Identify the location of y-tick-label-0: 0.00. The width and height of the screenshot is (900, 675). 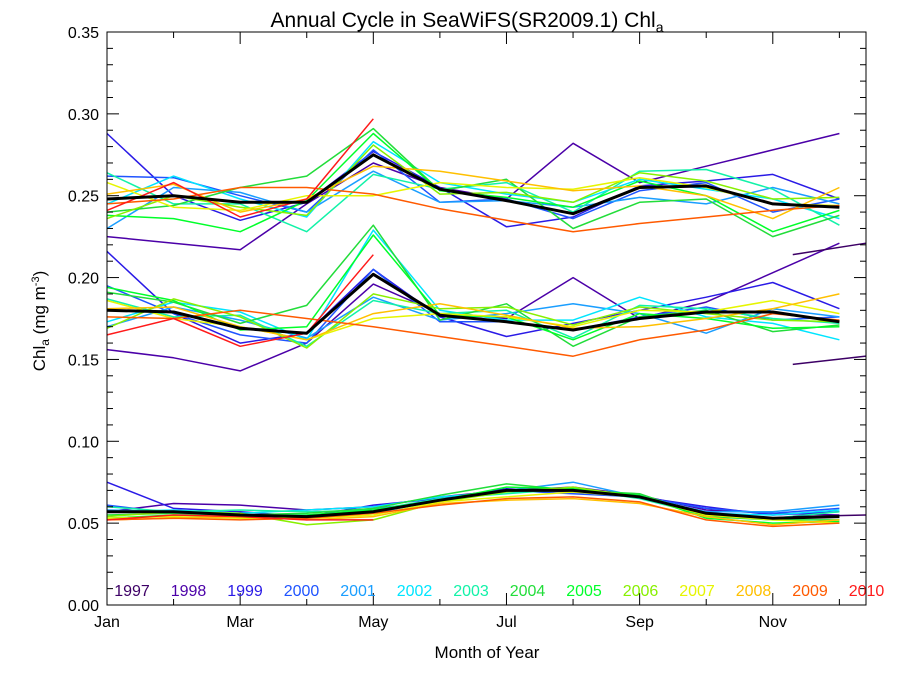
(83, 606).